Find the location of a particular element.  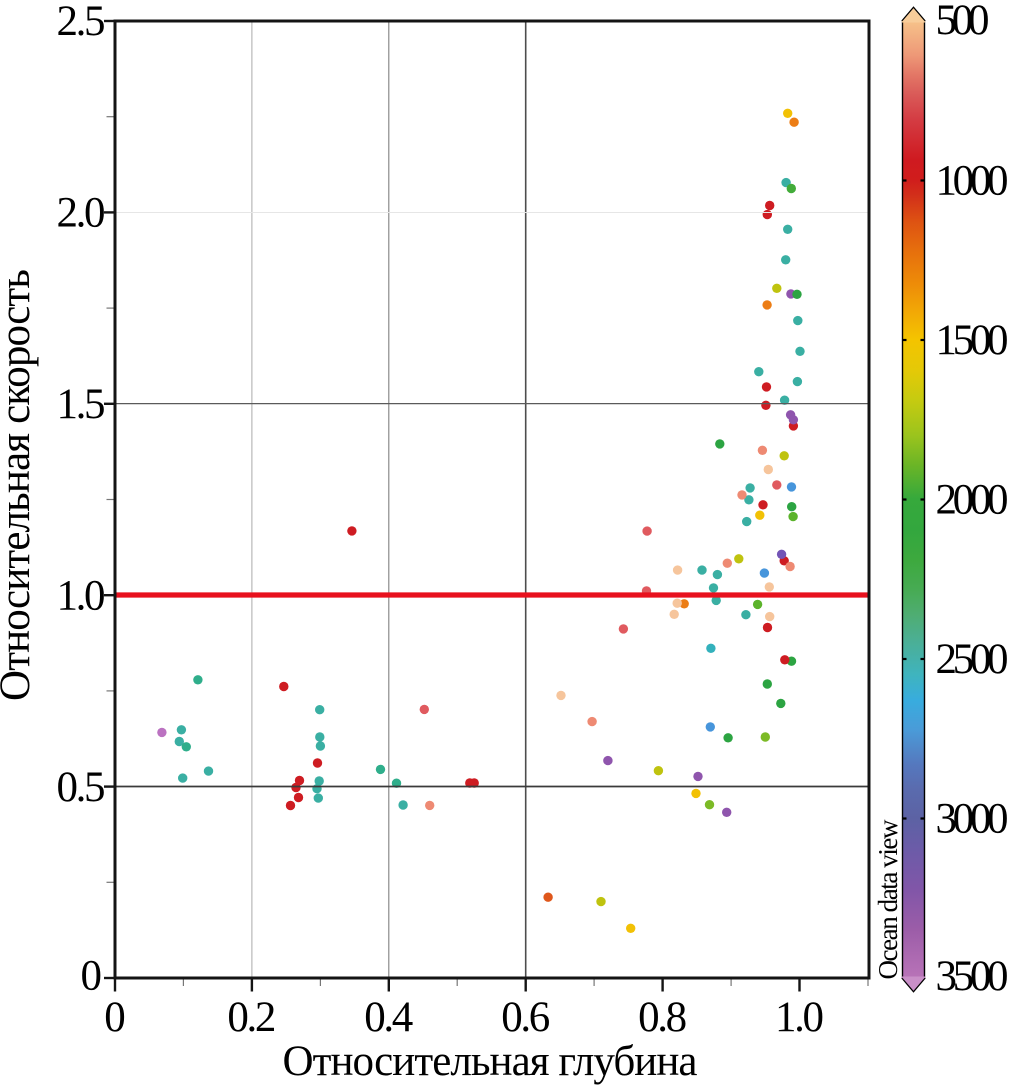

svg-text: 2000 is located at coordinates (972, 500).